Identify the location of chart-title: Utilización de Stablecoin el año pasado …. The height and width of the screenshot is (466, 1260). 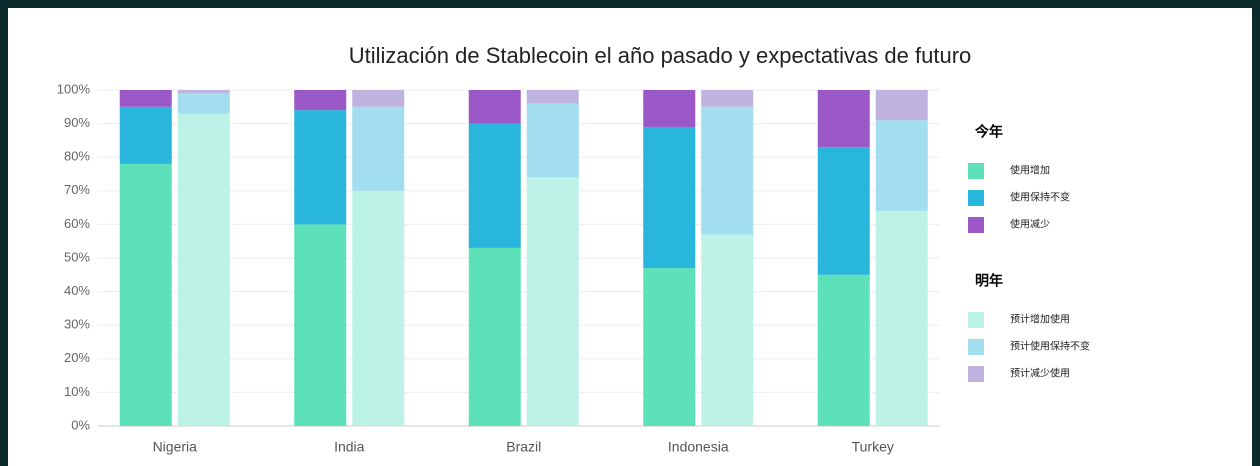
(660, 55).